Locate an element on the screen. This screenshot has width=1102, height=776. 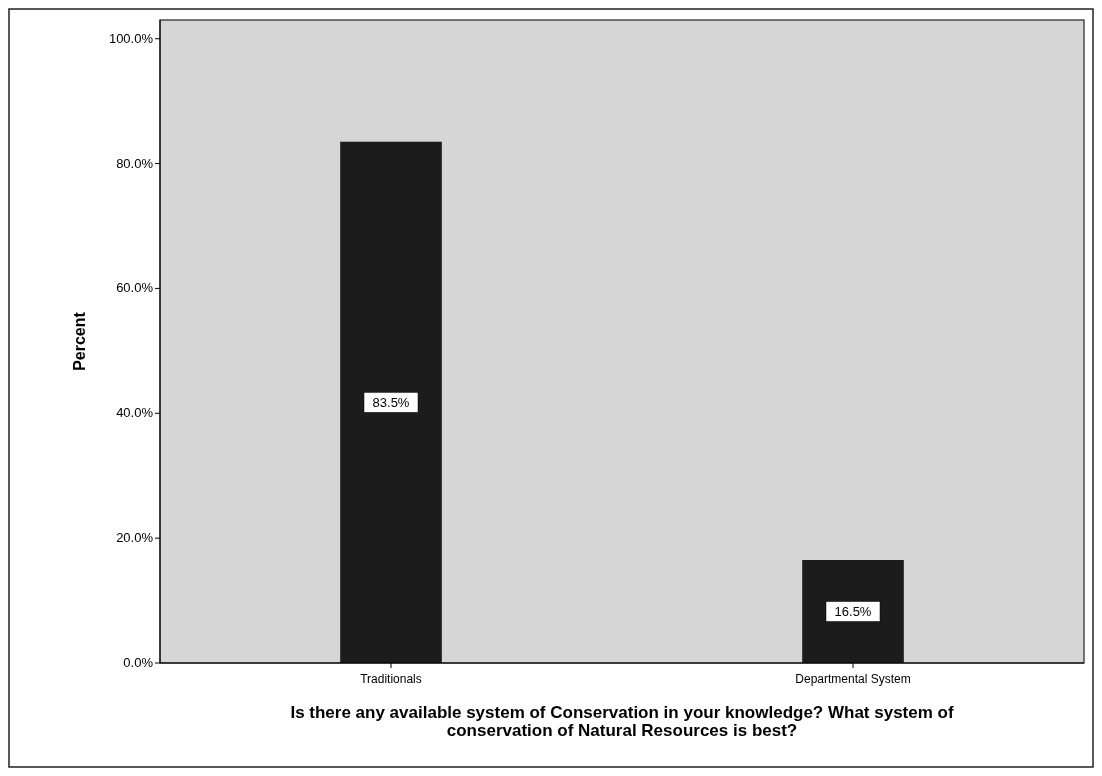
y-tick-label: 80.0% is located at coordinates (135, 163).